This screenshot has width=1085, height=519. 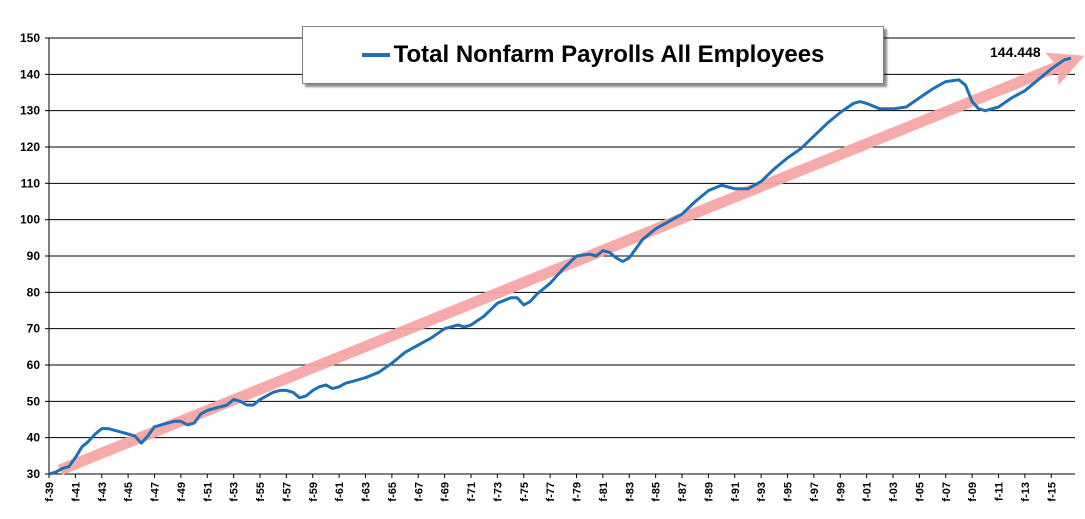 I want to click on xtick-label: f-95, so click(x=789, y=492).